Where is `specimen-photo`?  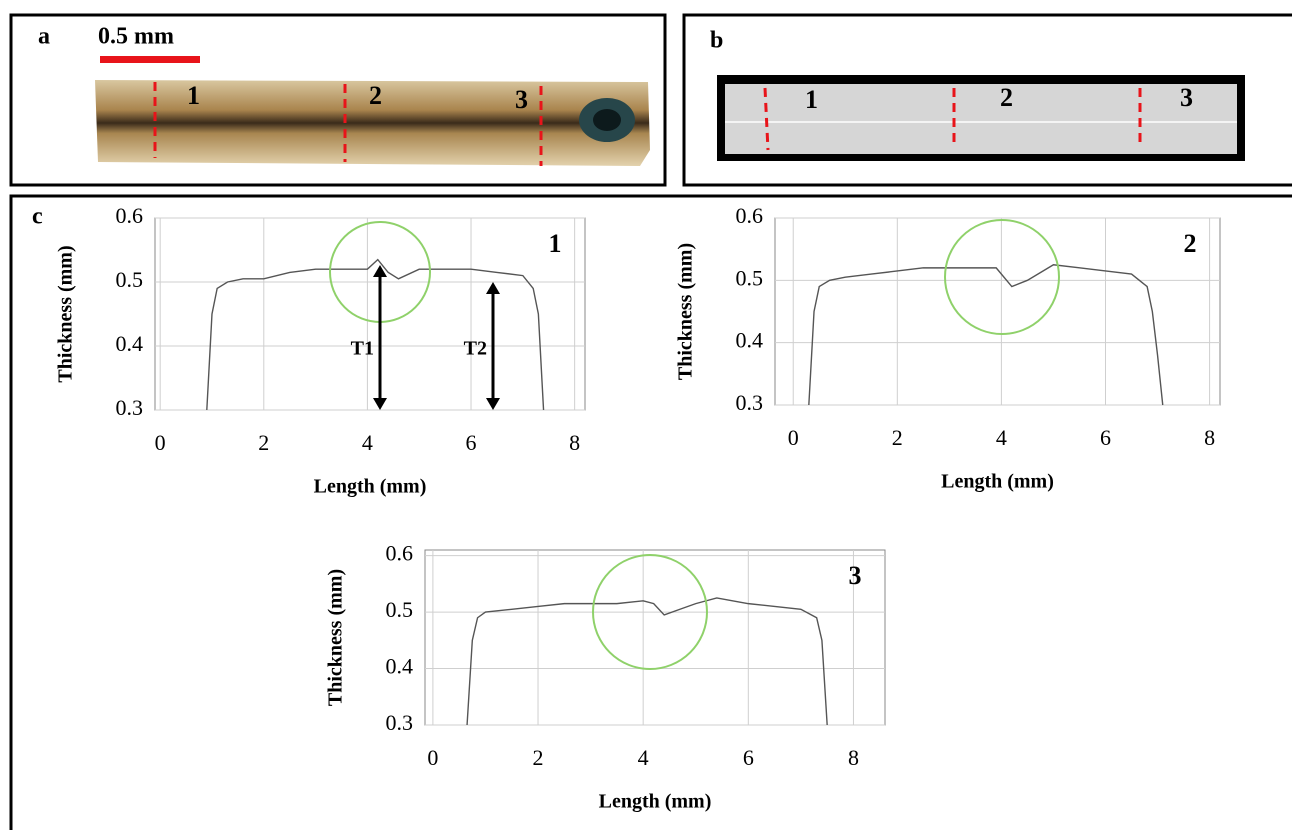
specimen-photo is located at coordinates (372, 123).